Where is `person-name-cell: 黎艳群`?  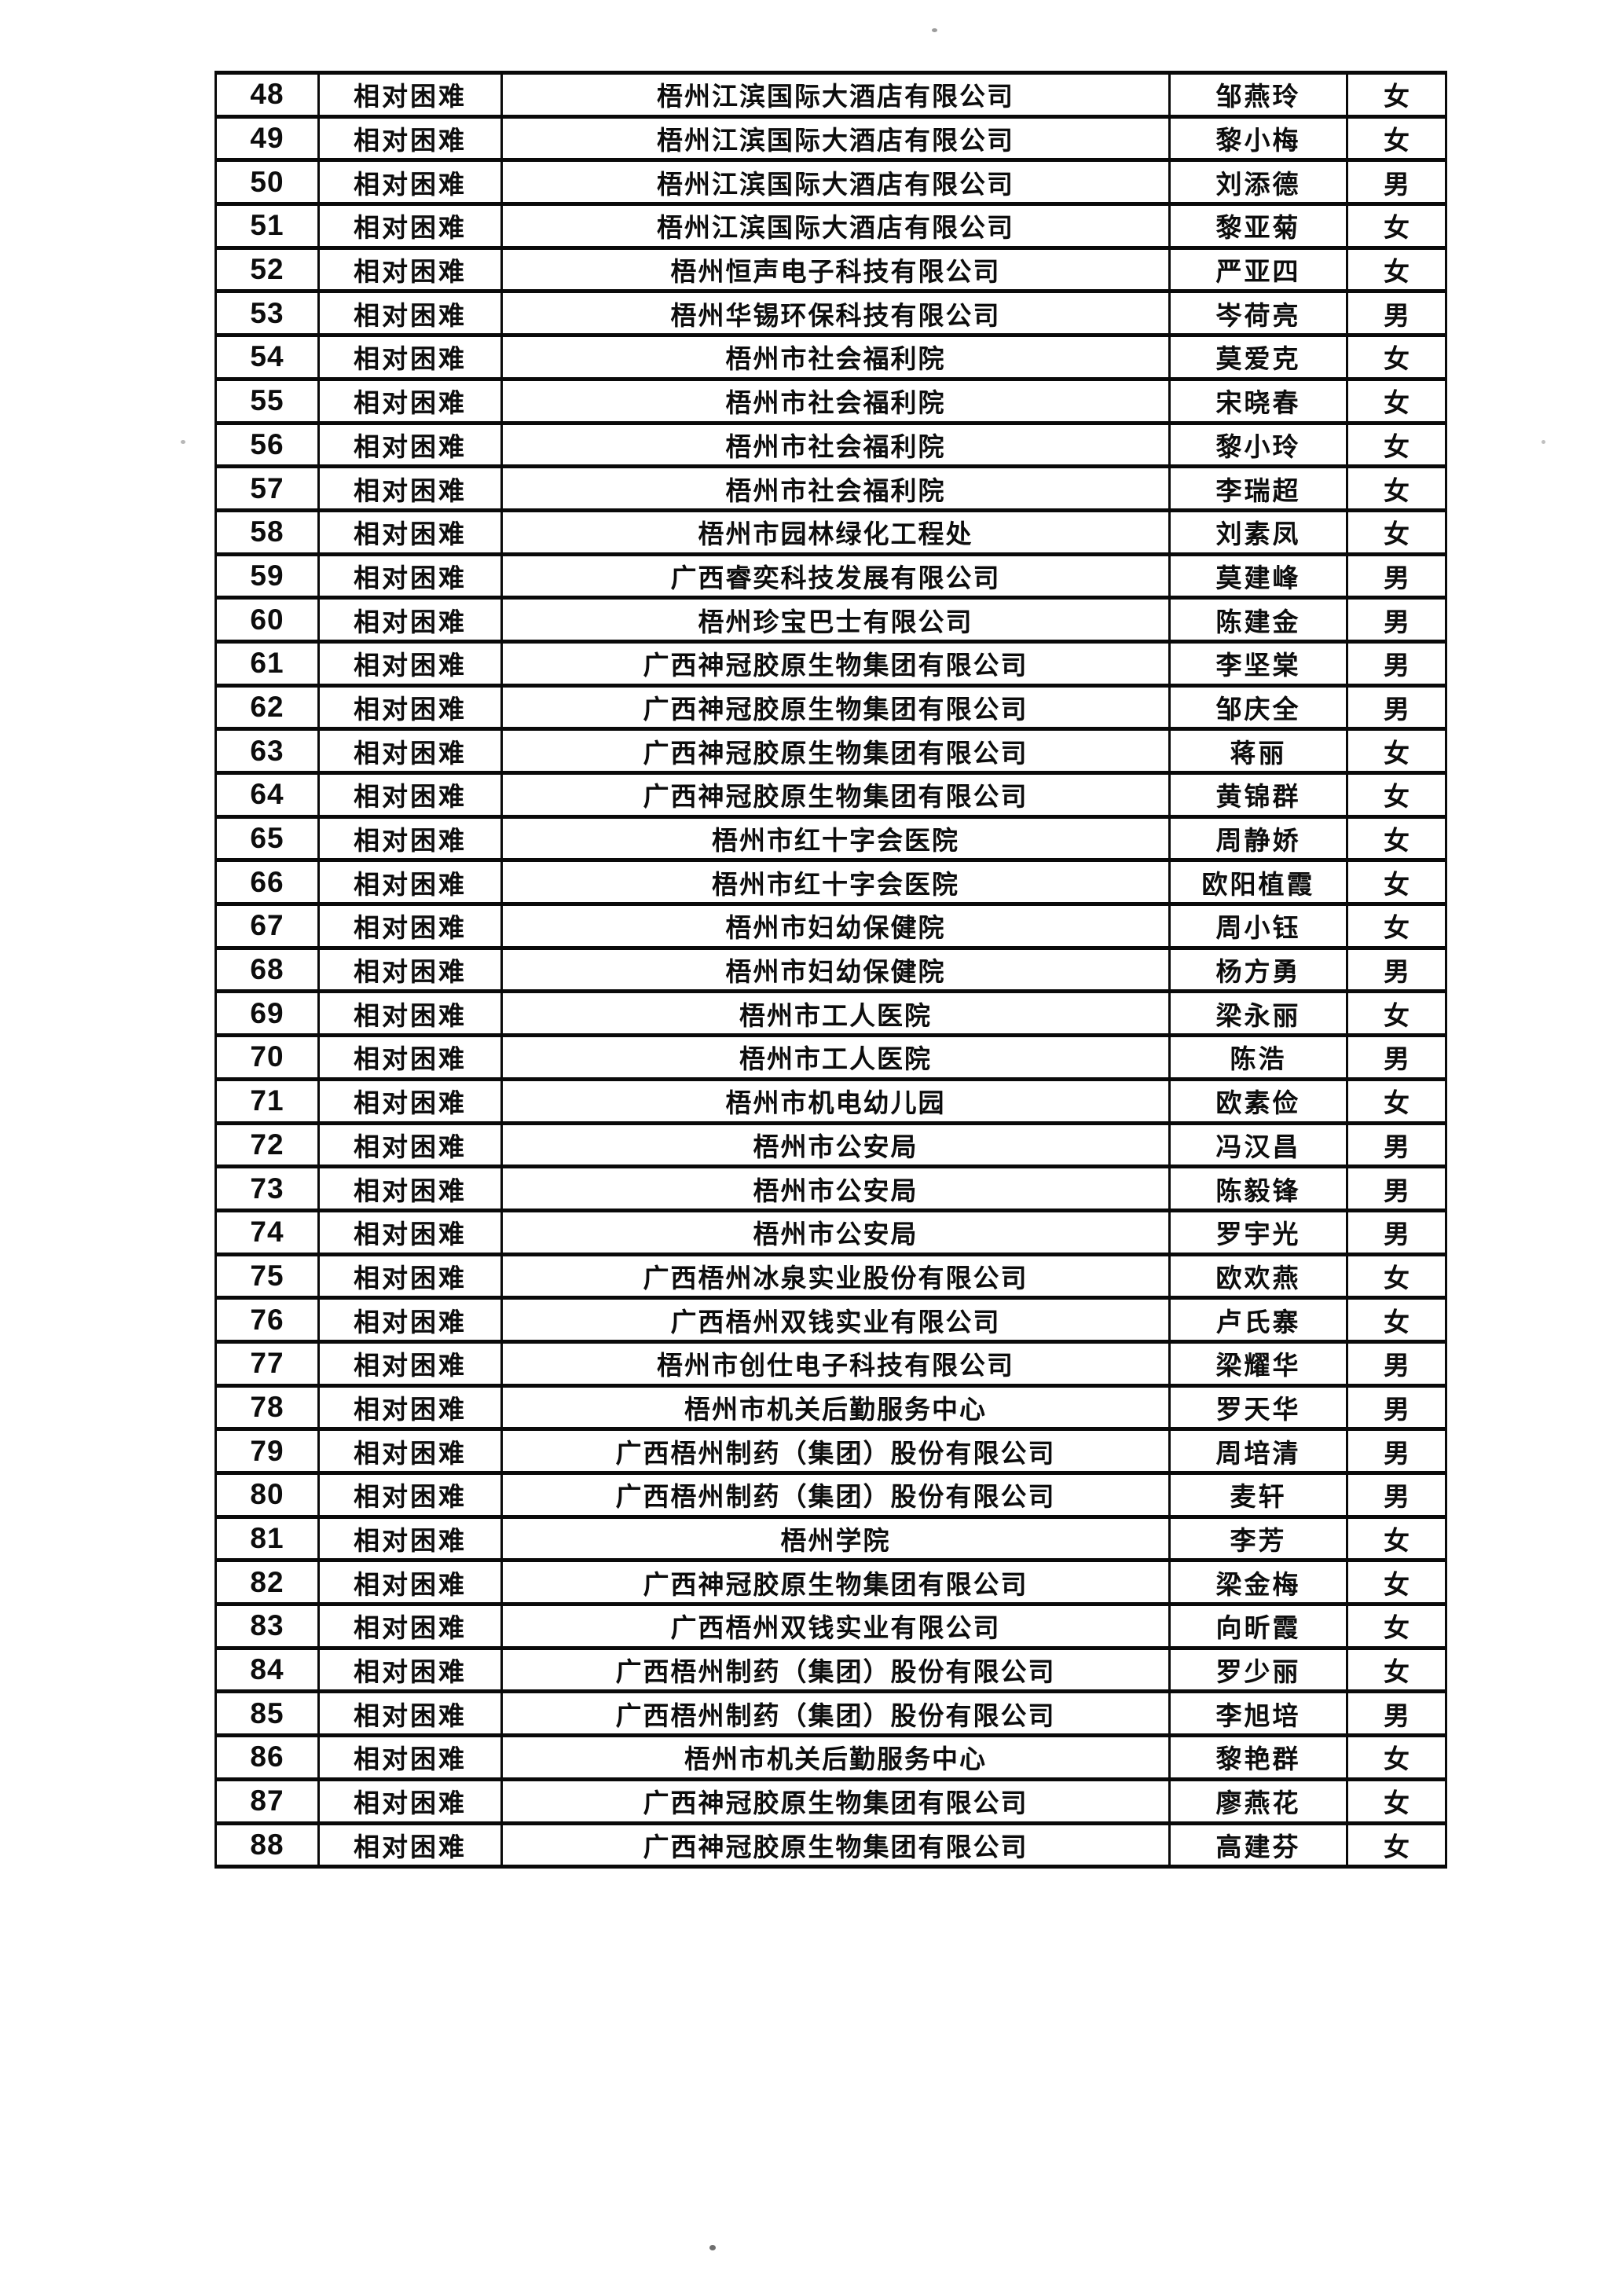 person-name-cell: 黎艳群 is located at coordinates (1258, 1757).